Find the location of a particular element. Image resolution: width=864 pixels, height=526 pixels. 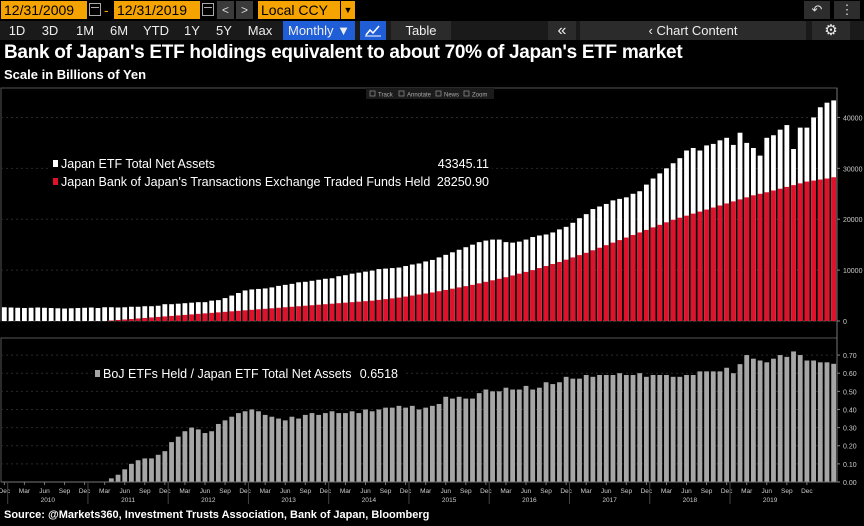

period-max-button: Max is located at coordinates (260, 30).